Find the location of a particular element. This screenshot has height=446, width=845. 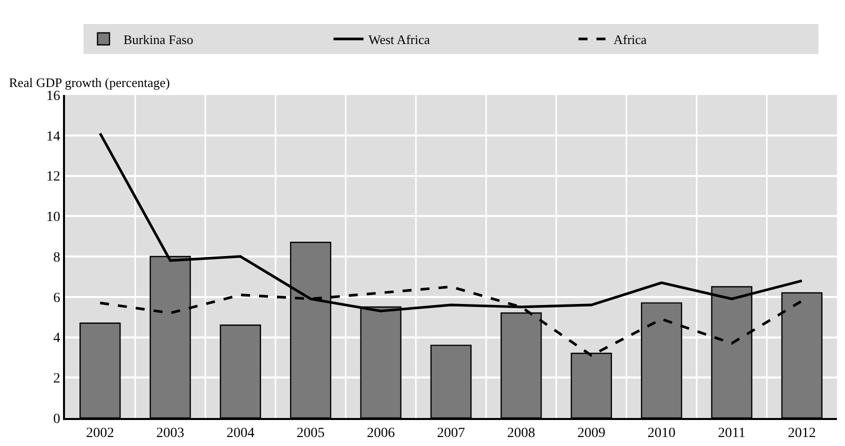

y-tick-label: 16 is located at coordinates (53, 96).